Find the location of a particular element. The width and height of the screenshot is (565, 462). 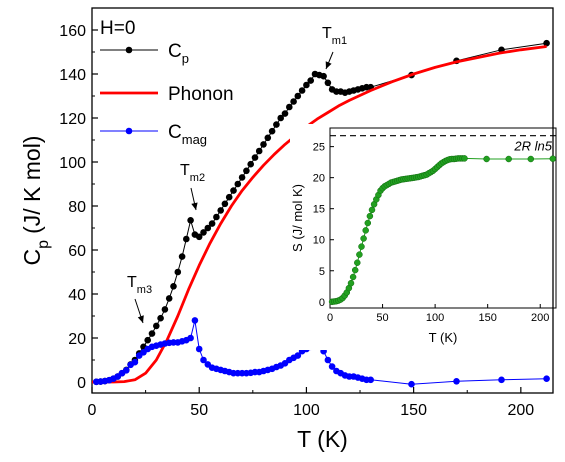

inset-y-tick-label: 5 is located at coordinates (322, 272).